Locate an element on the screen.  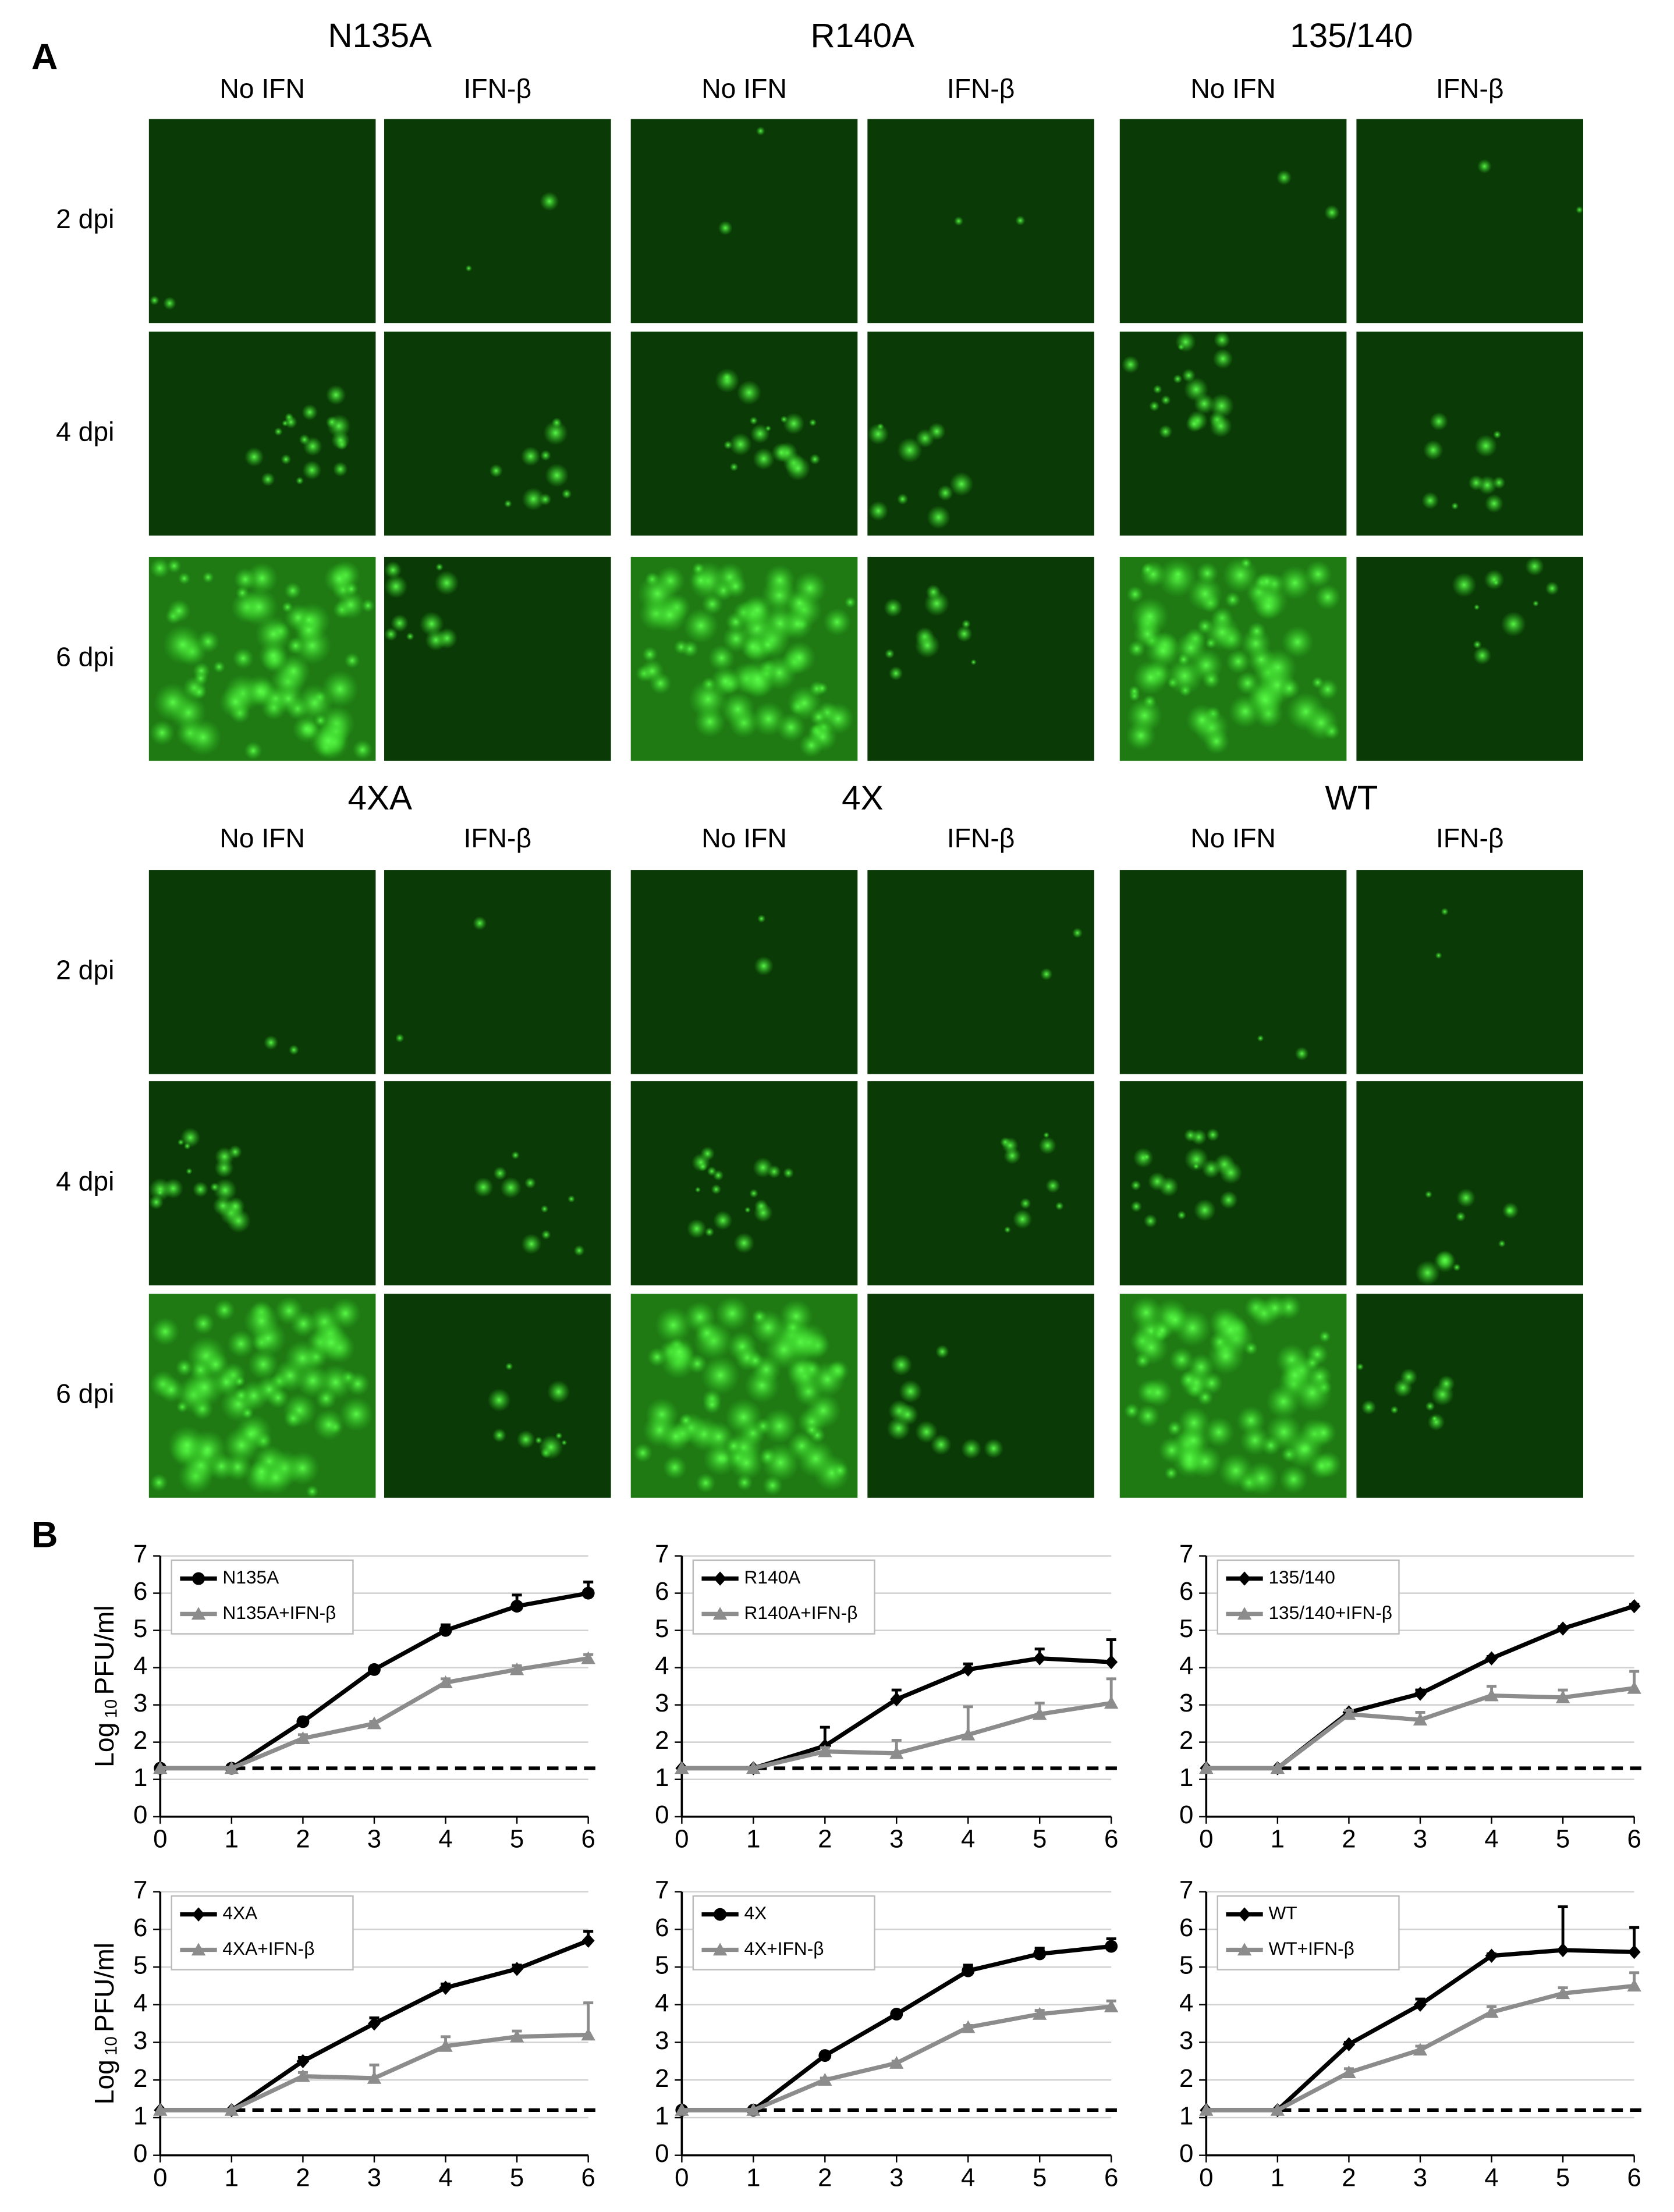
legend-box is located at coordinates (784, 1597).